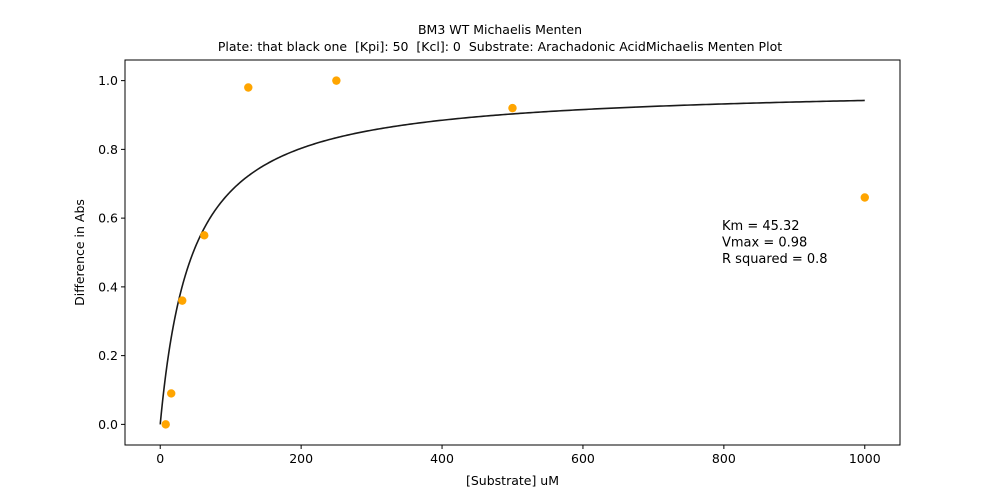  What do you see at coordinates (160, 458) in the screenshot?
I see `x-tick-label: 0` at bounding box center [160, 458].